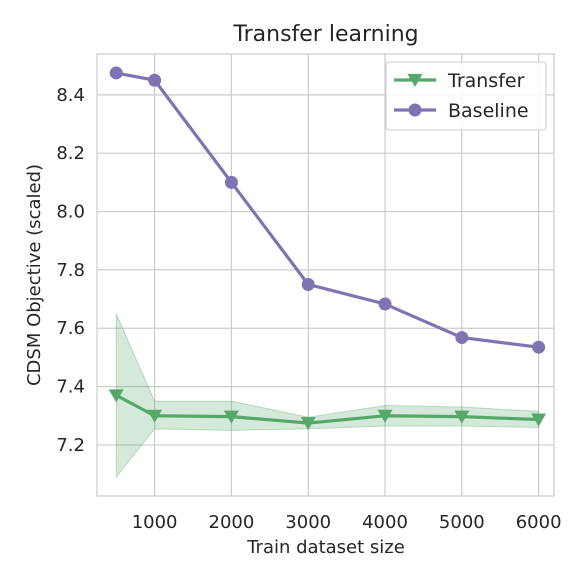  Describe the element at coordinates (347, 522) in the screenshot. I see `x-tick-labels: 1000 2000 3000 4000 5000 6000` at that location.